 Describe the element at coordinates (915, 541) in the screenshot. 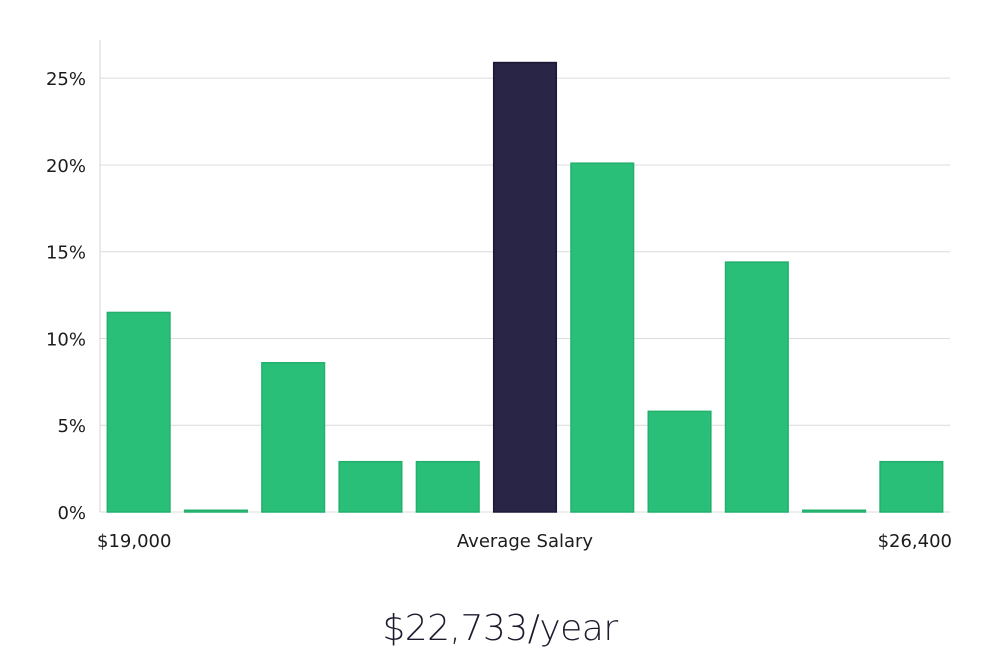

I see `x-max-label: $26,400` at that location.